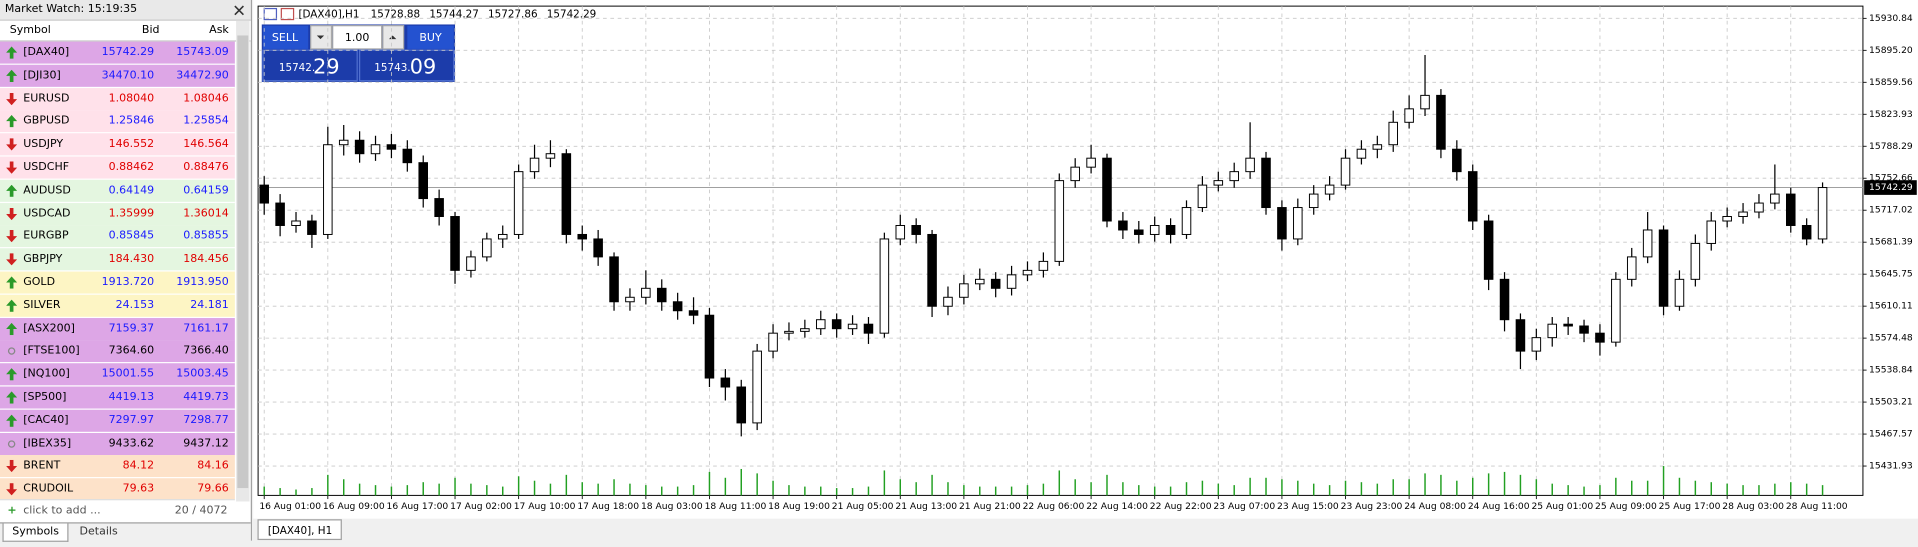 The image size is (1918, 547). Describe the element at coordinates (1891, 18) in the screenshot. I see `y-tick-label: 15930.84` at that location.